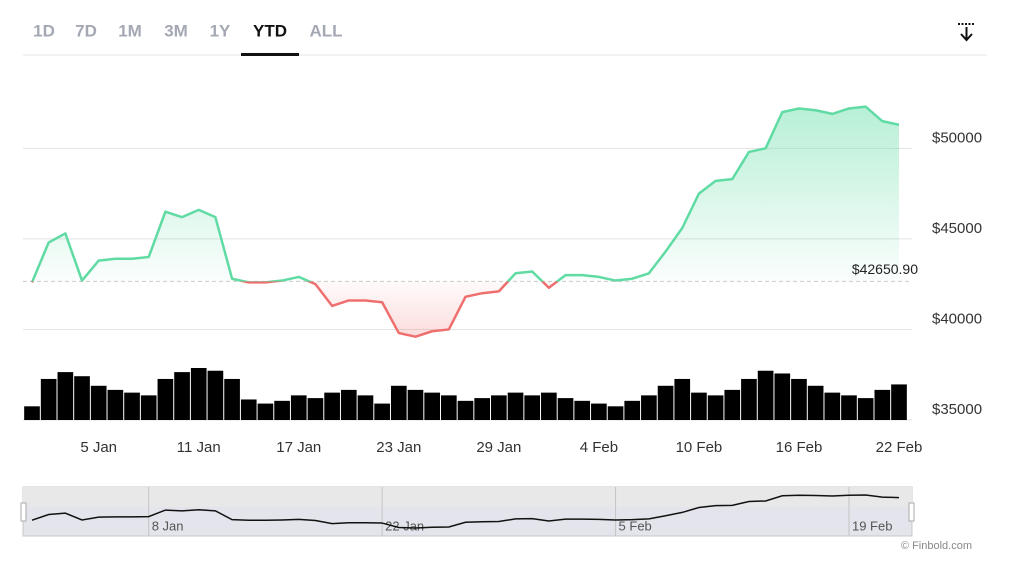 Image resolution: width=1020 pixels, height=567 pixels. Describe the element at coordinates (957, 228) in the screenshot. I see `y-tick-label: $45000` at that location.